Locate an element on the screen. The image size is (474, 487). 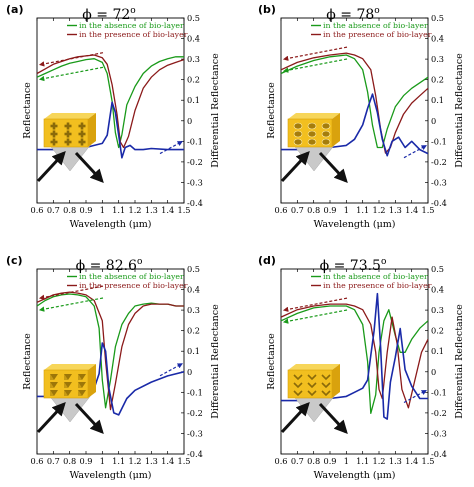
legend-entry: in the presence of bio-layer is located at coordinates (133, 285).